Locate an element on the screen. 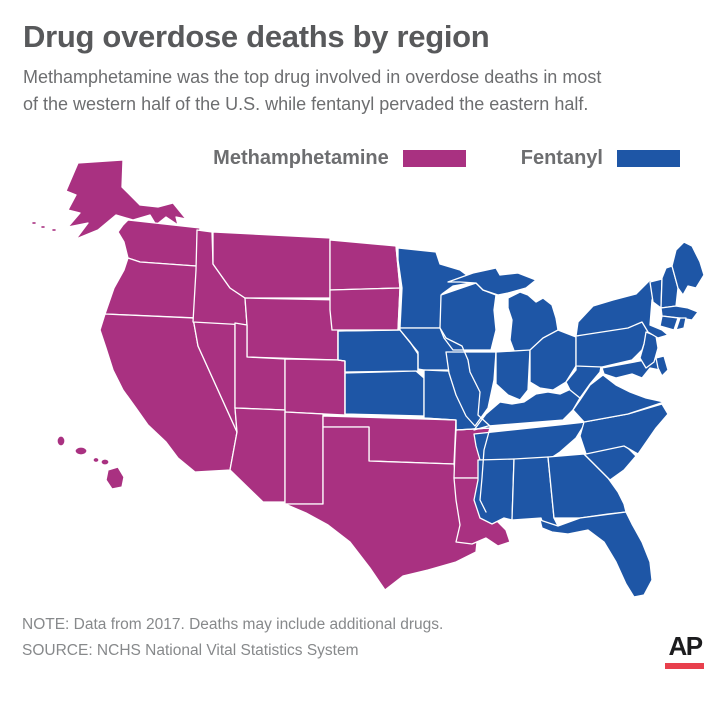  ap-logo-red-bar is located at coordinates (684, 666).